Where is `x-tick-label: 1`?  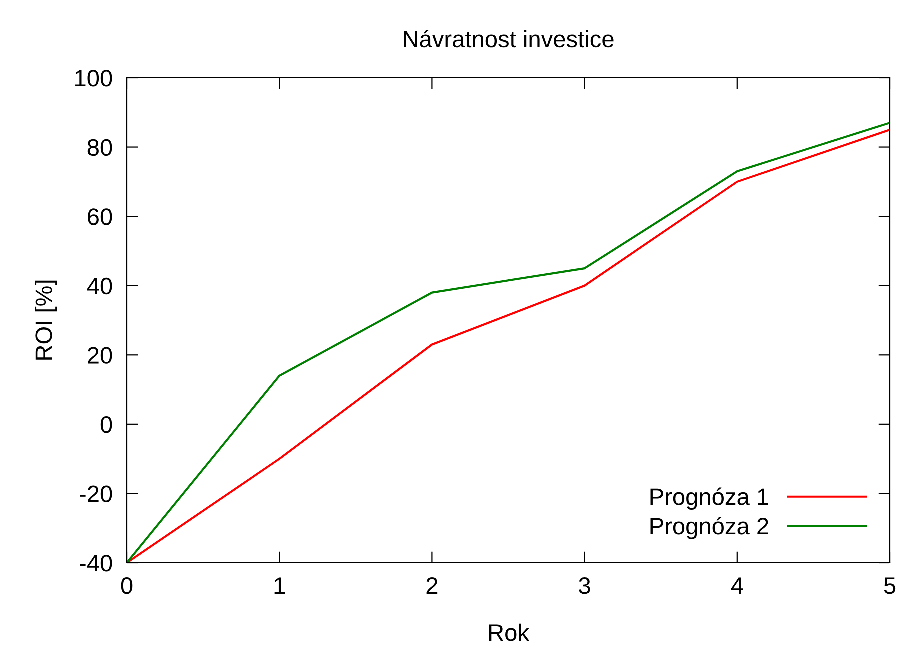
x-tick-label: 1 is located at coordinates (280, 586).